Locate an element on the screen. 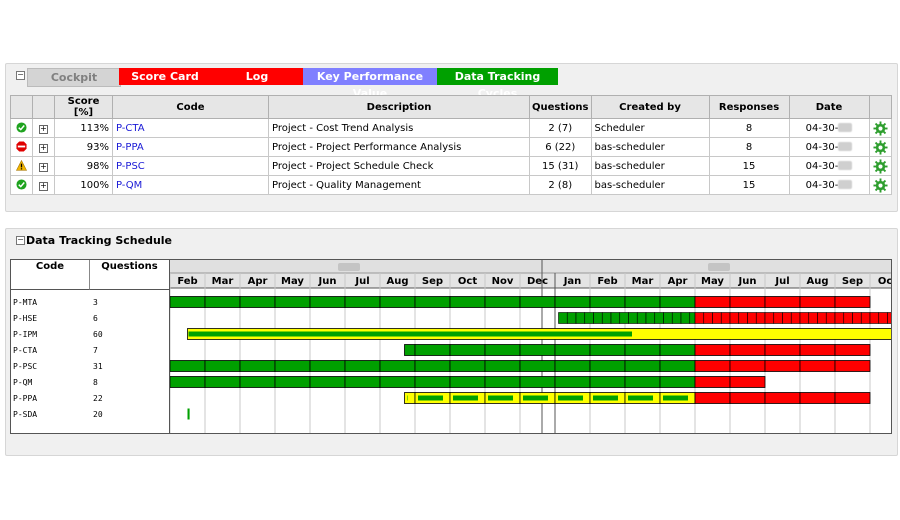 This screenshot has height=520, width=900. responses-cell: 15 is located at coordinates (749, 166).